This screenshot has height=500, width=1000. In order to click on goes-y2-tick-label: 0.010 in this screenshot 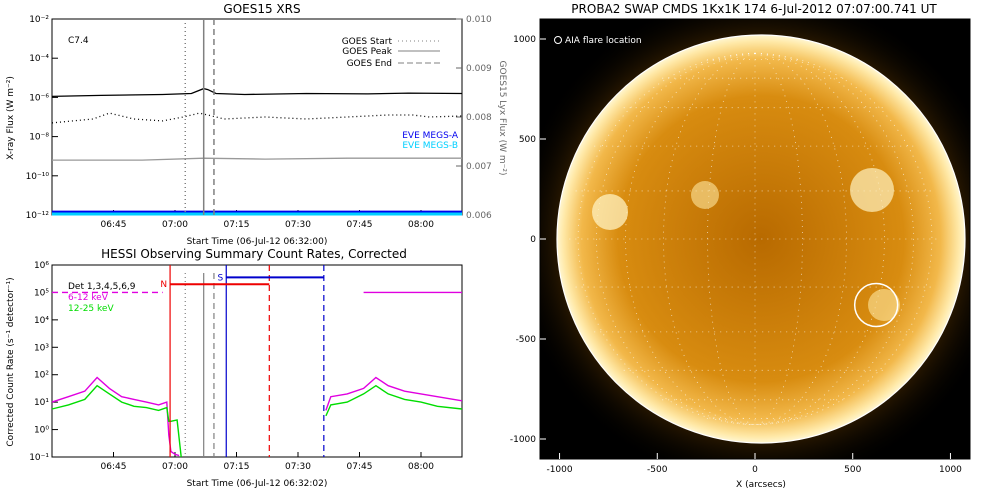, I will do `click(479, 20)`.